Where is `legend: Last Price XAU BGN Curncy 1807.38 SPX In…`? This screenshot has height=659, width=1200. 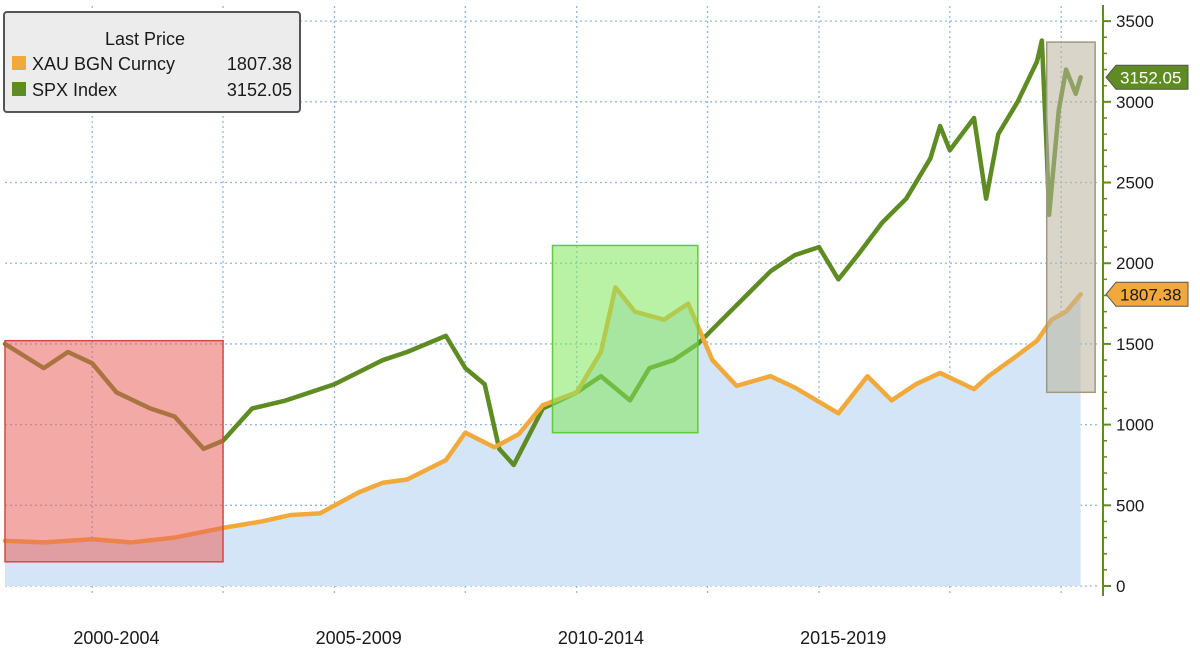 legend: Last Price XAU BGN Curncy 1807.38 SPX In… is located at coordinates (152, 62).